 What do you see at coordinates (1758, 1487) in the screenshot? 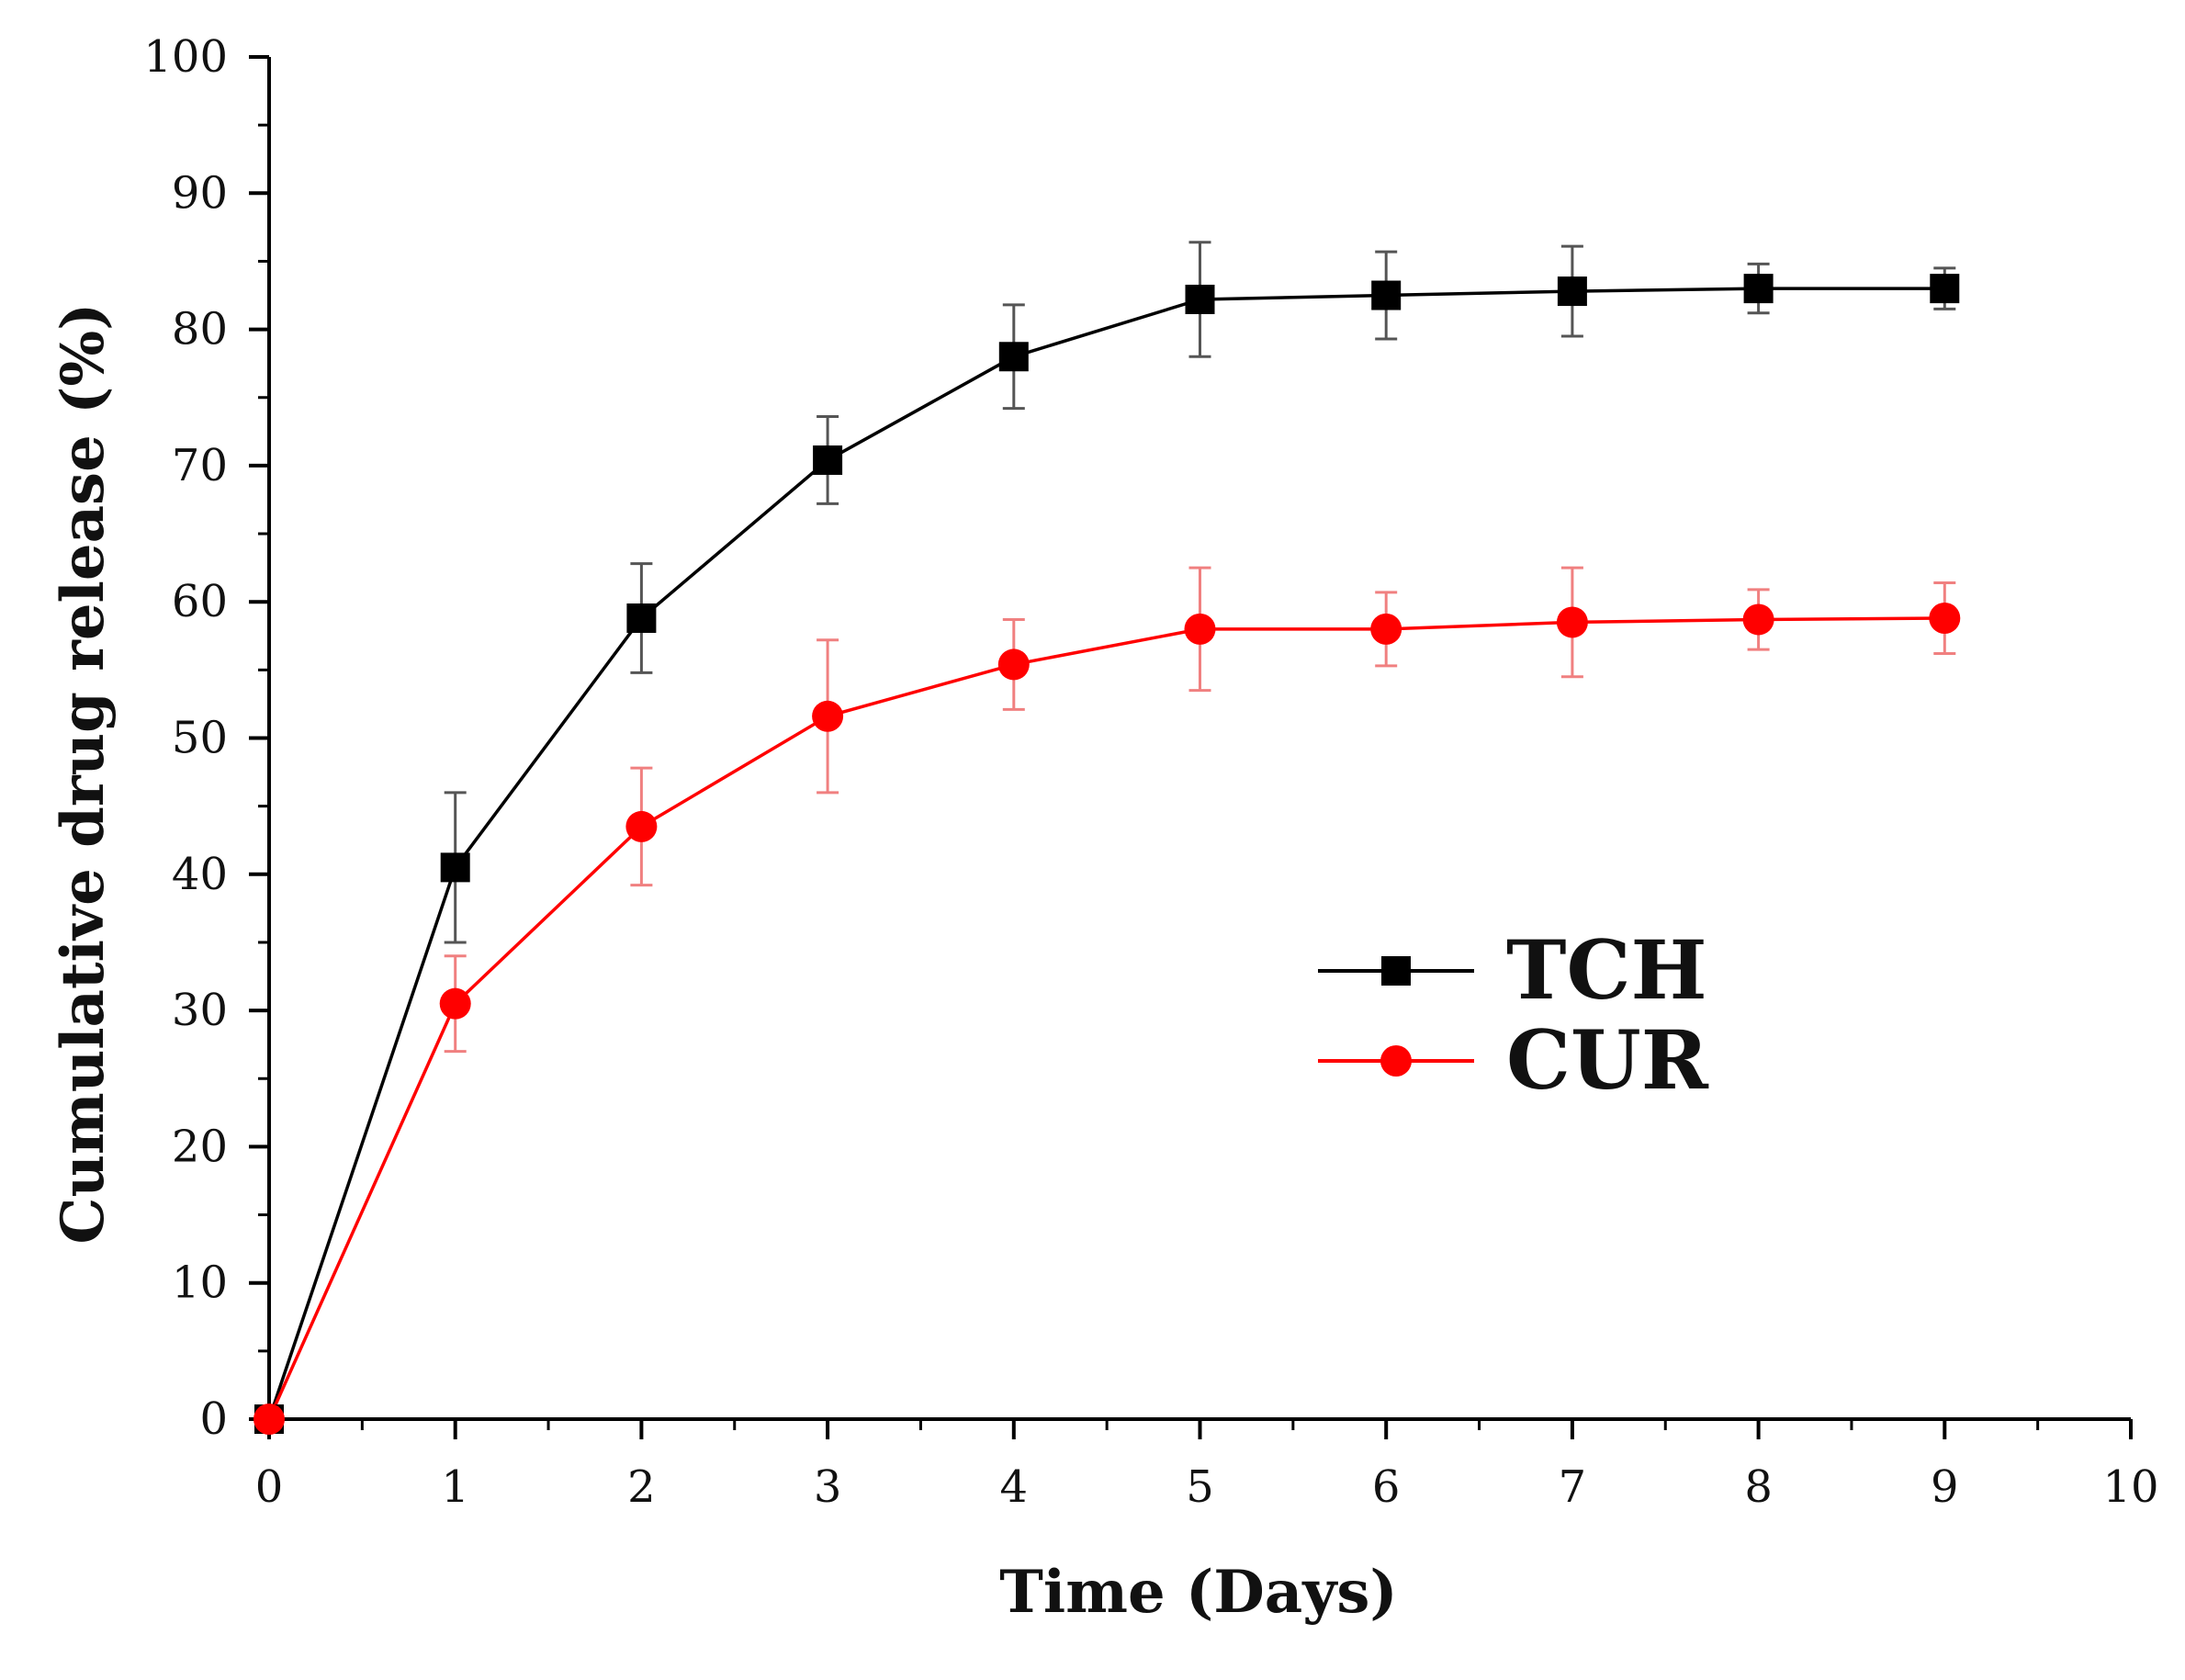
I see `x-tick-label: 8` at bounding box center [1758, 1487].